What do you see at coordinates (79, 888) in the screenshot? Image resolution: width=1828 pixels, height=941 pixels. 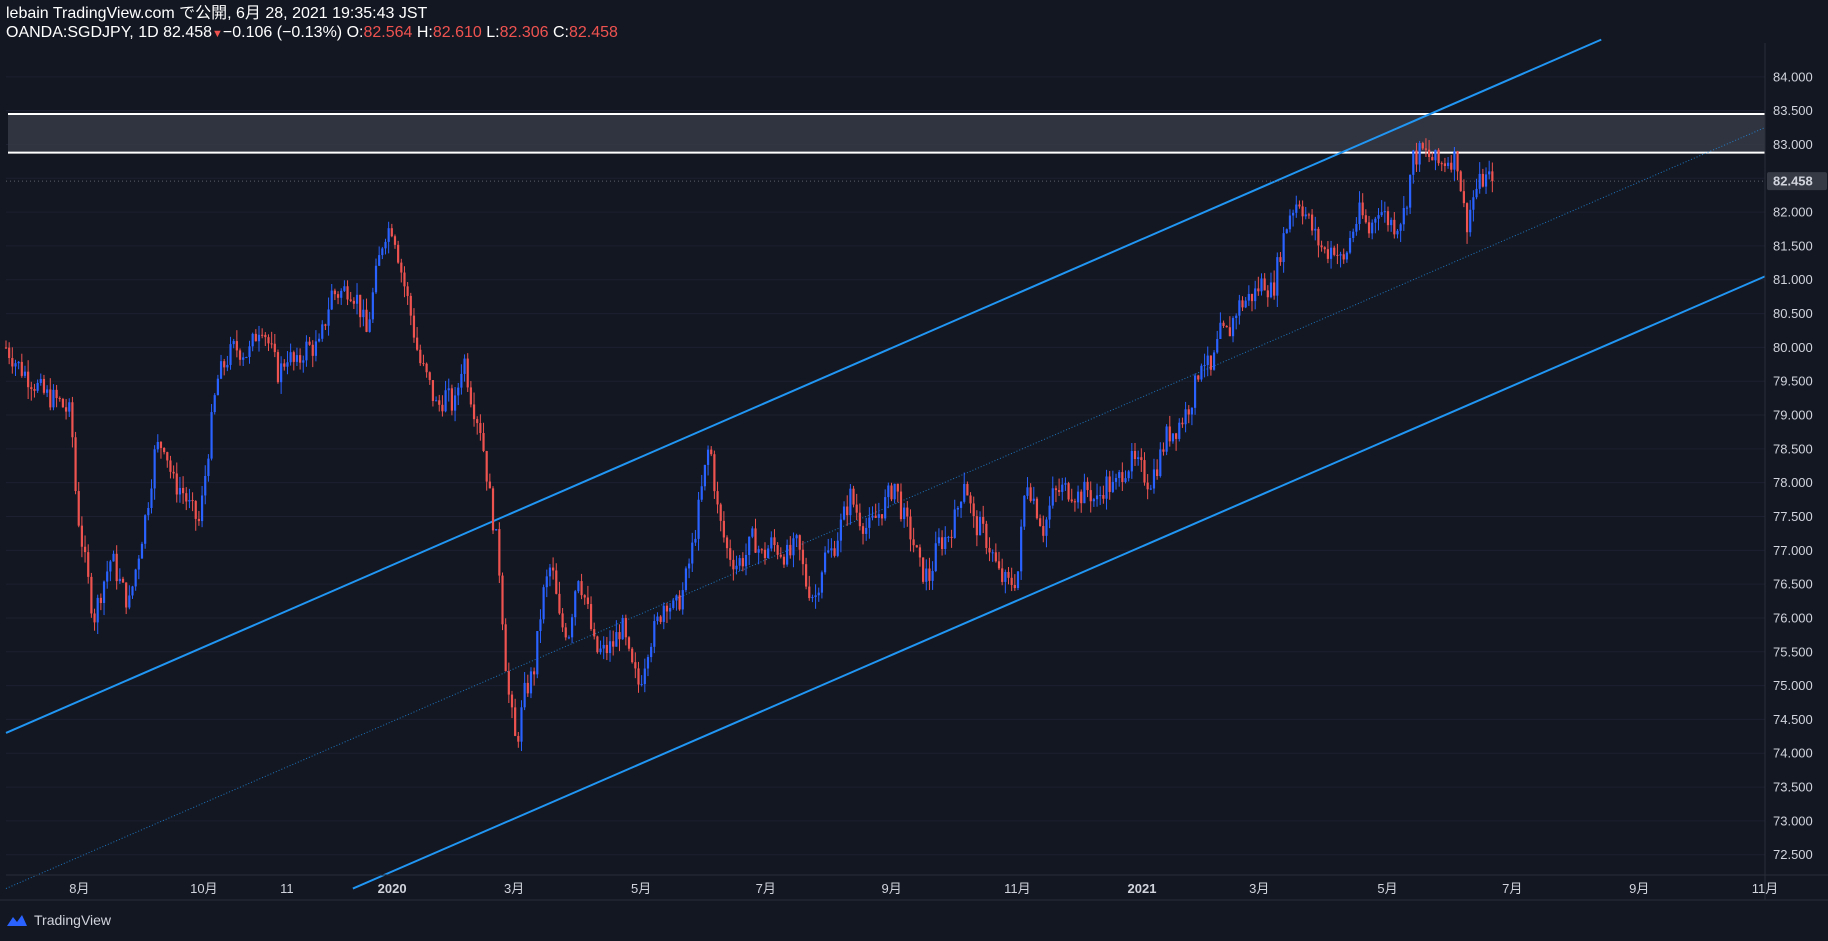 I see `x-tick-label: 8月` at bounding box center [79, 888].